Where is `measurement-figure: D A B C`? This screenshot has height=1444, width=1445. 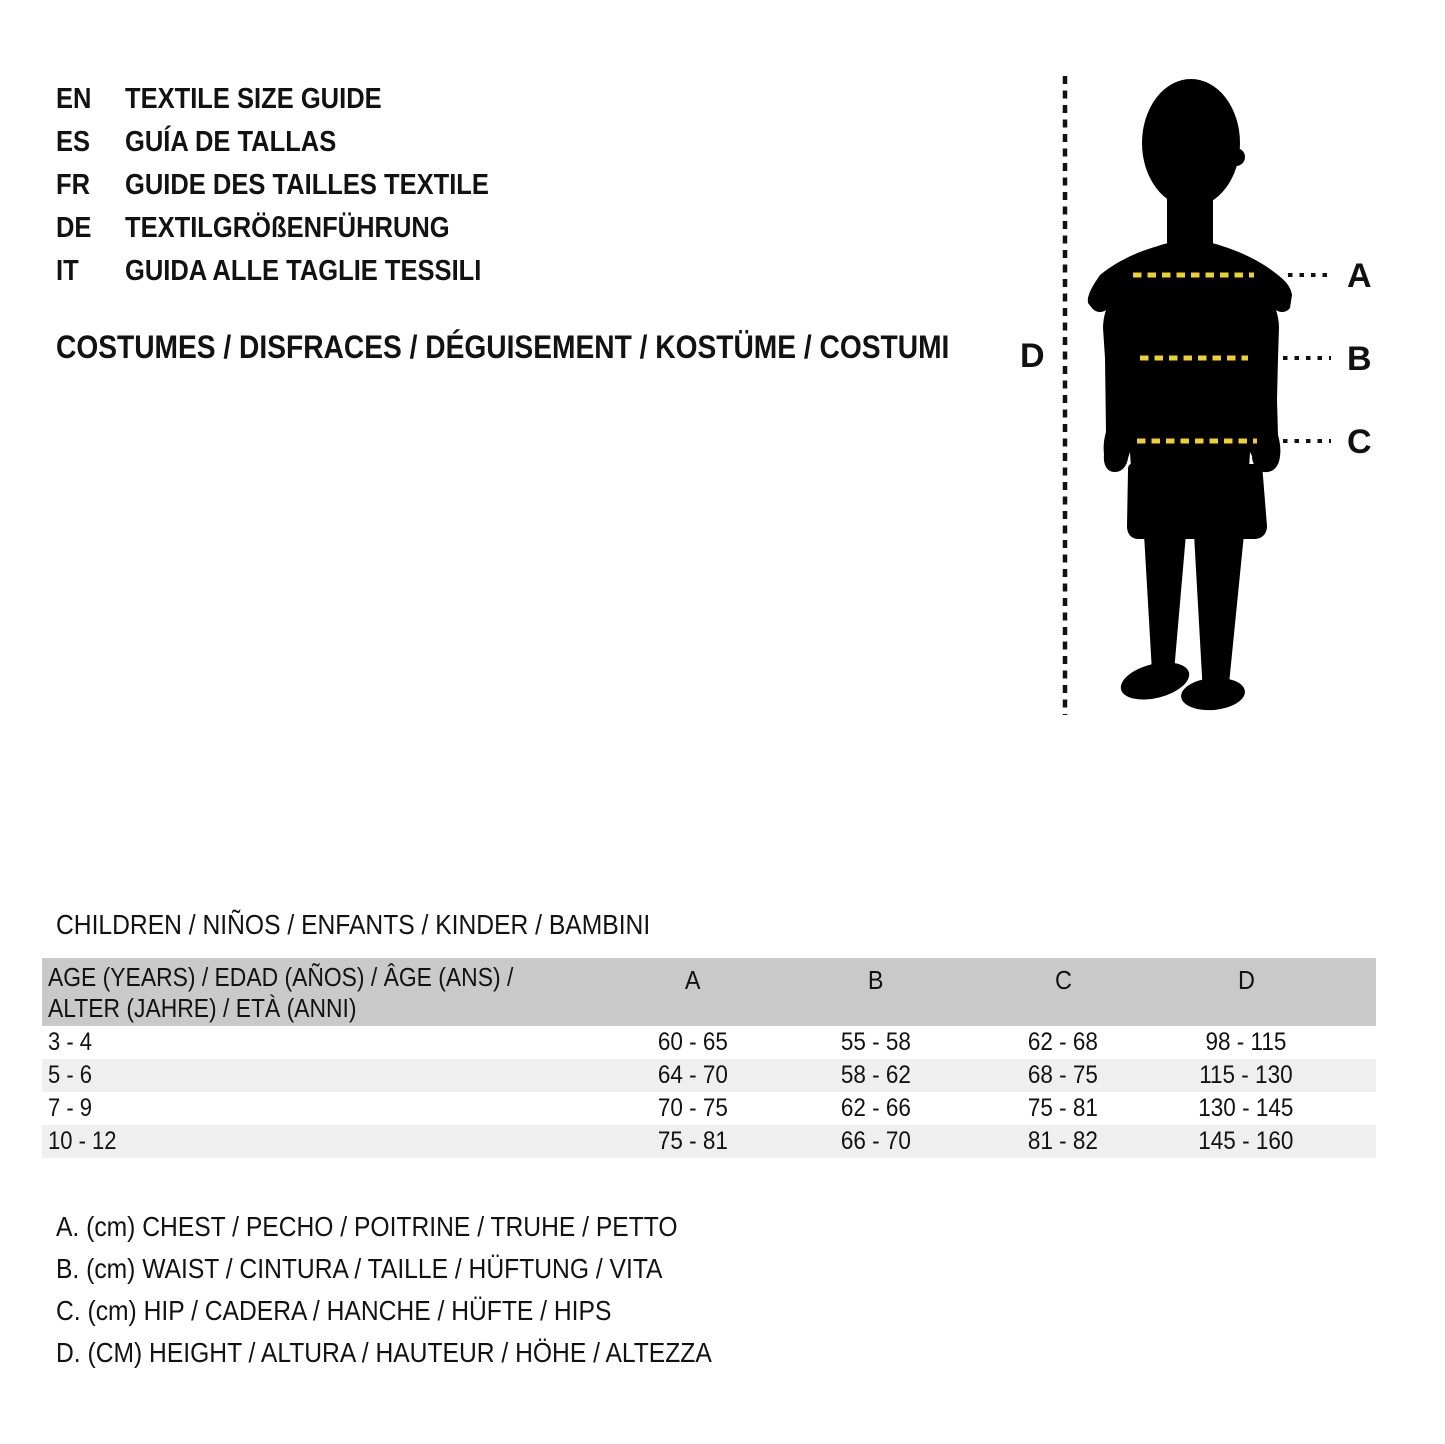 measurement-figure: D A B C is located at coordinates (1222, 395).